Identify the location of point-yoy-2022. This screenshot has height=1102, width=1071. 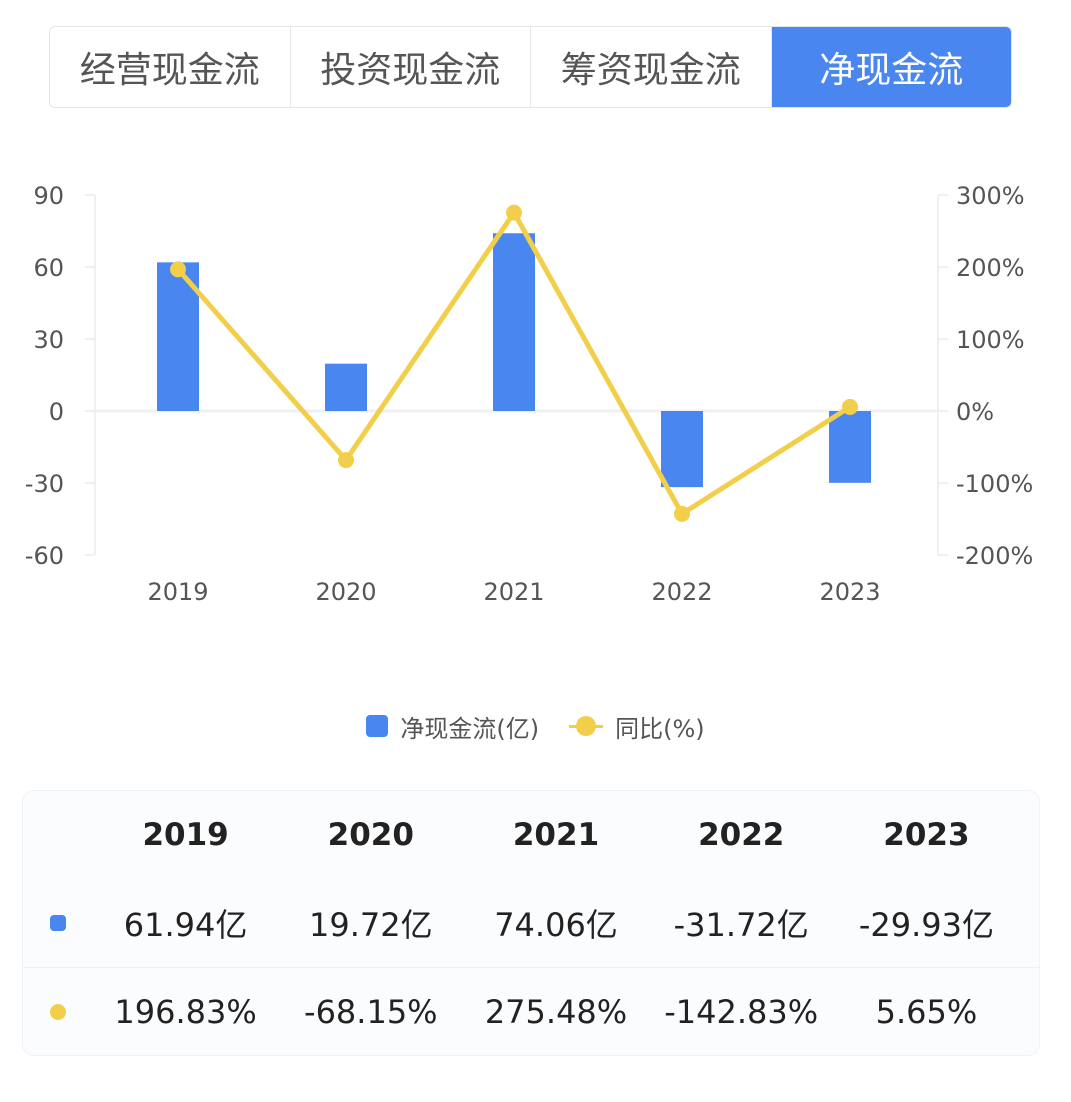
(682, 513).